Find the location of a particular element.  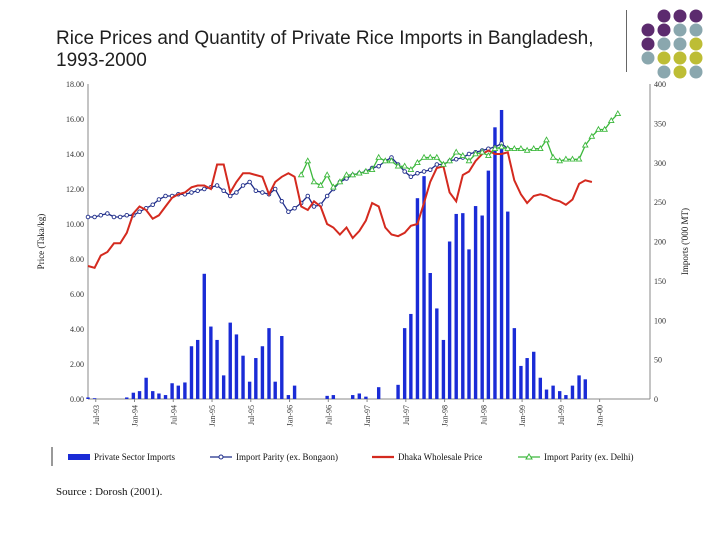

y-tick-right-label: 100 is located at coordinates (660, 320).